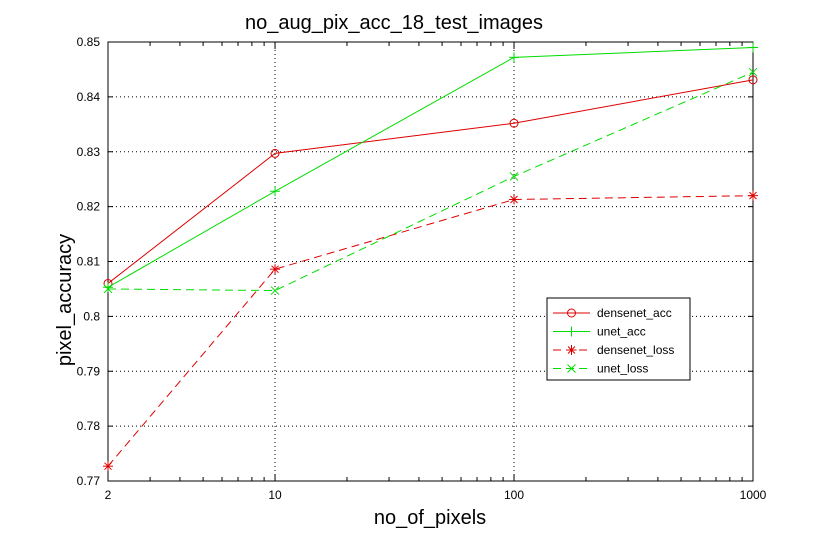 The width and height of the screenshot is (832, 545). Describe the element at coordinates (89, 152) in the screenshot. I see `y-tick-label: 0.83` at that location.